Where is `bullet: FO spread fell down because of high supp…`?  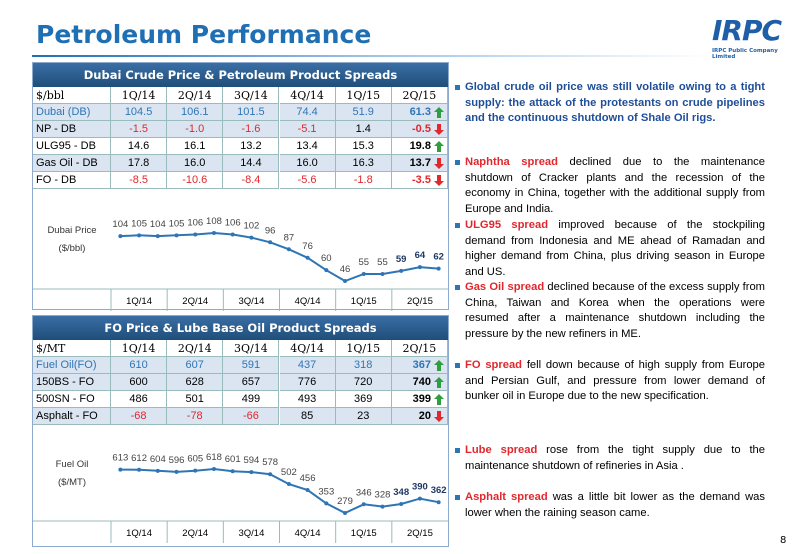
bullet: FO spread fell down because of high supp… is located at coordinates (610, 381).